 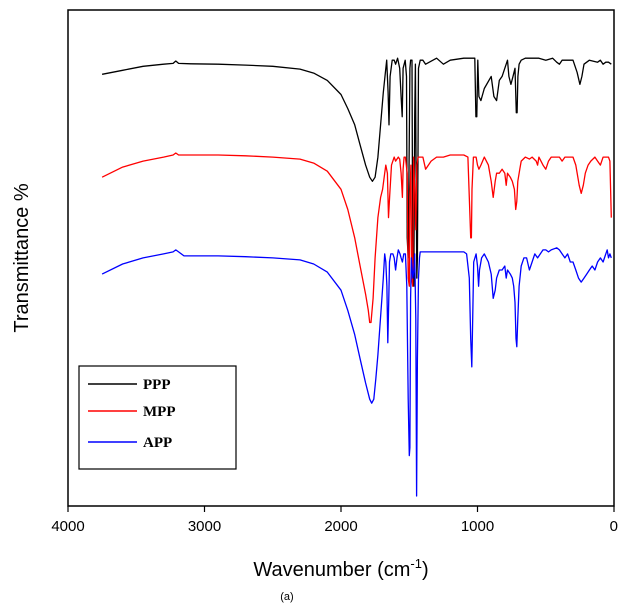 I want to click on x-tick-label: 4000, so click(x=67, y=526).